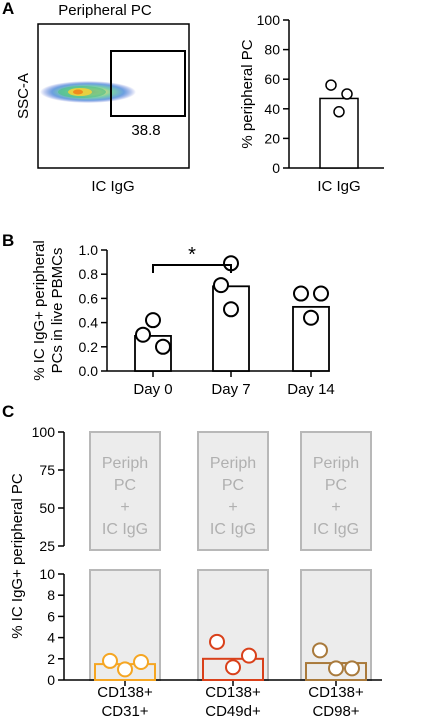 The width and height of the screenshot is (436, 722). I want to click on chart-b-ylabel: % IC IgG+ peripheralPCs in live PBMCs, so click(48, 310).